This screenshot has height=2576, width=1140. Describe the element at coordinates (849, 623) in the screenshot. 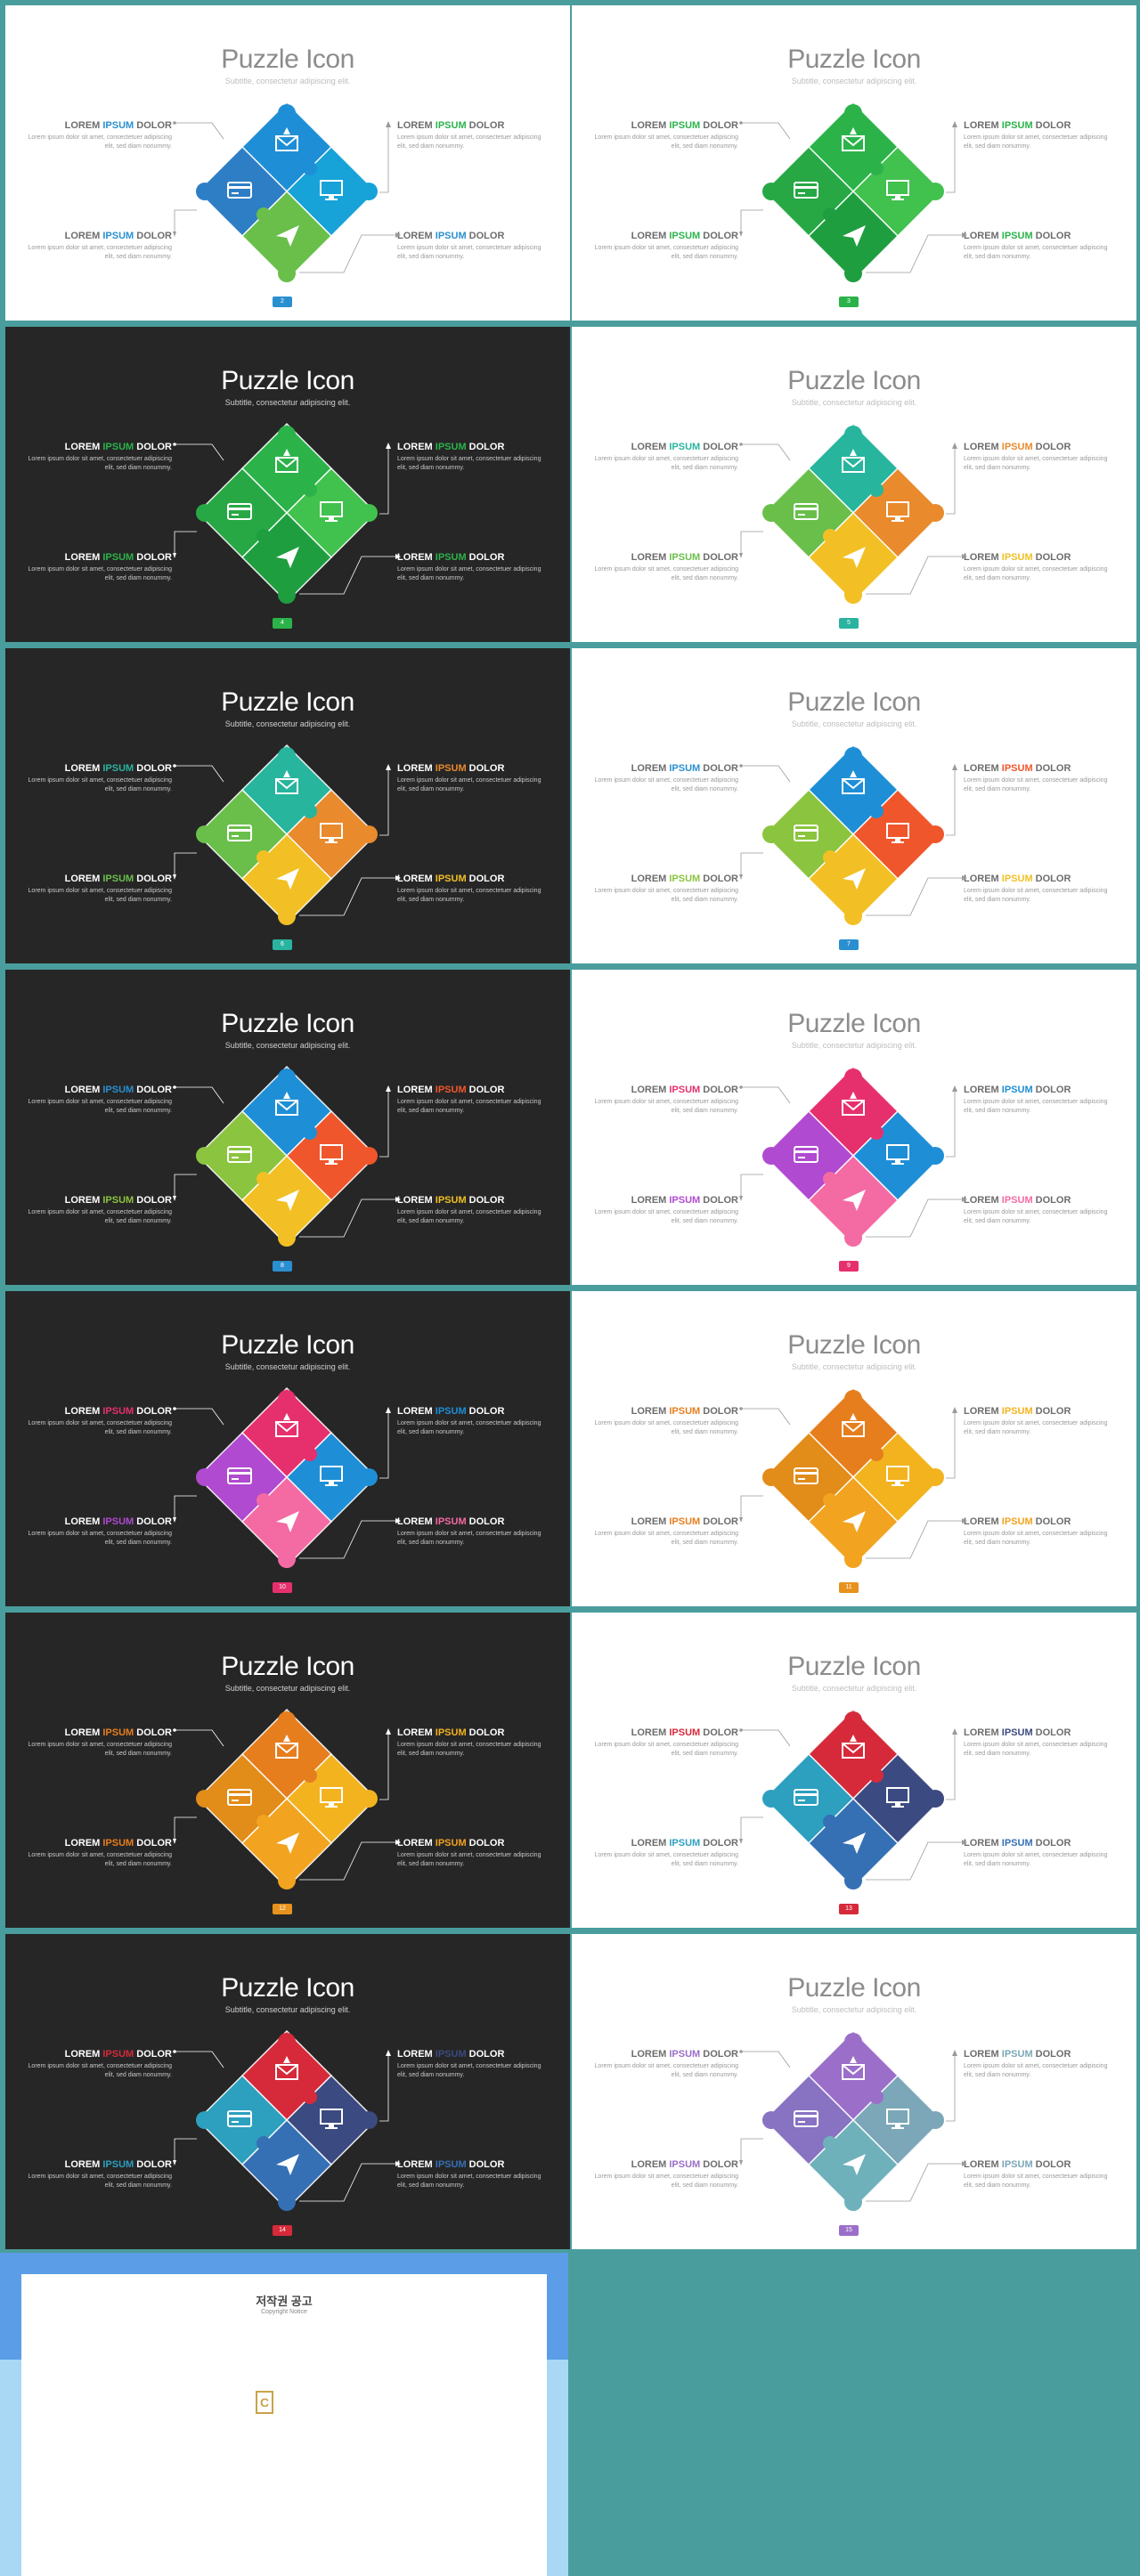

I see `page-number: 5` at that location.